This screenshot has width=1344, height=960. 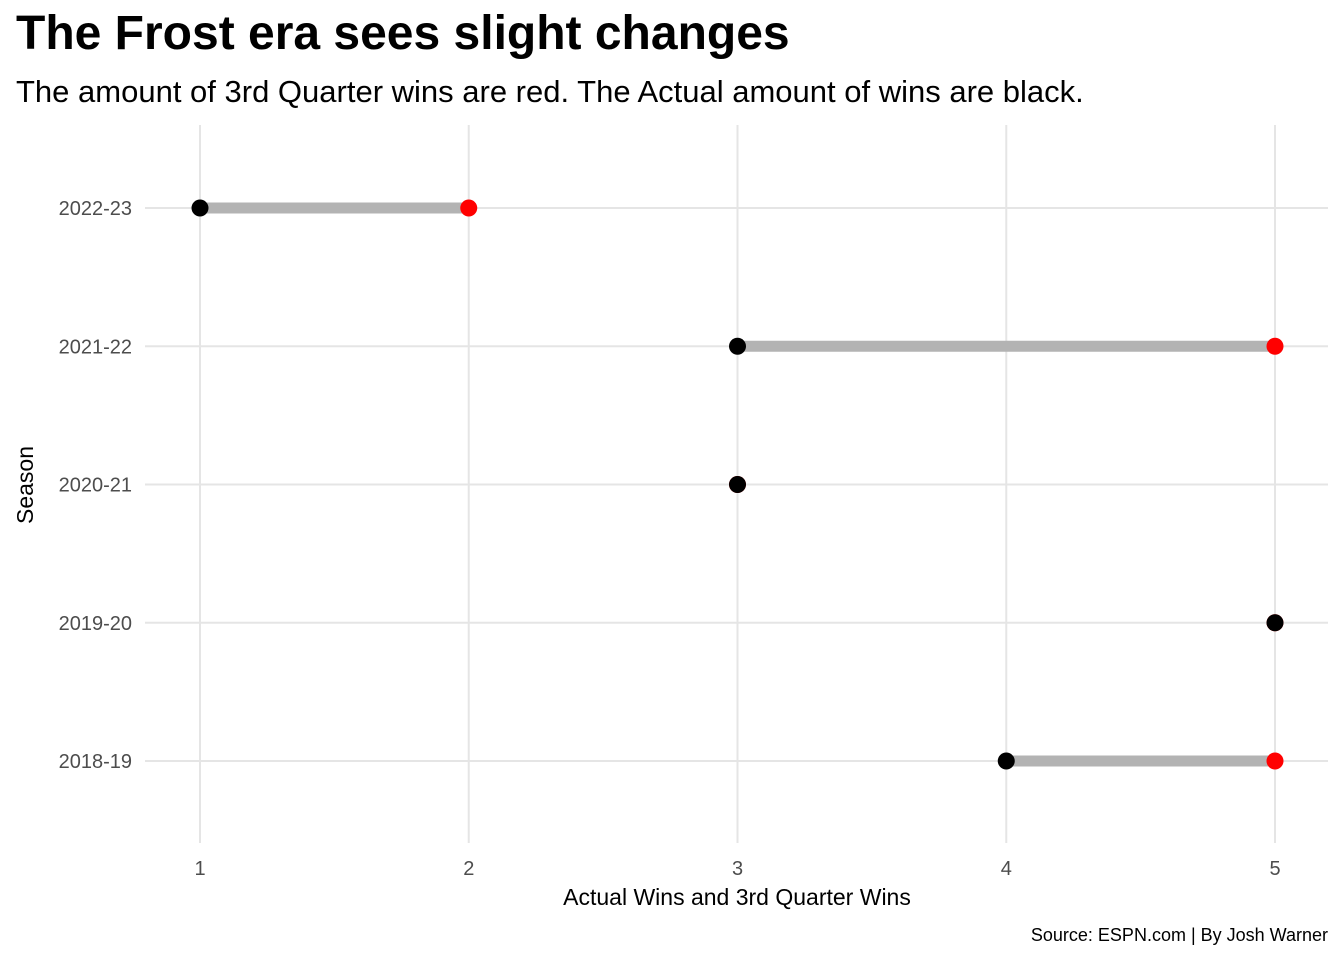 I want to click on y-tick-label: 2021-22, so click(x=95, y=347).